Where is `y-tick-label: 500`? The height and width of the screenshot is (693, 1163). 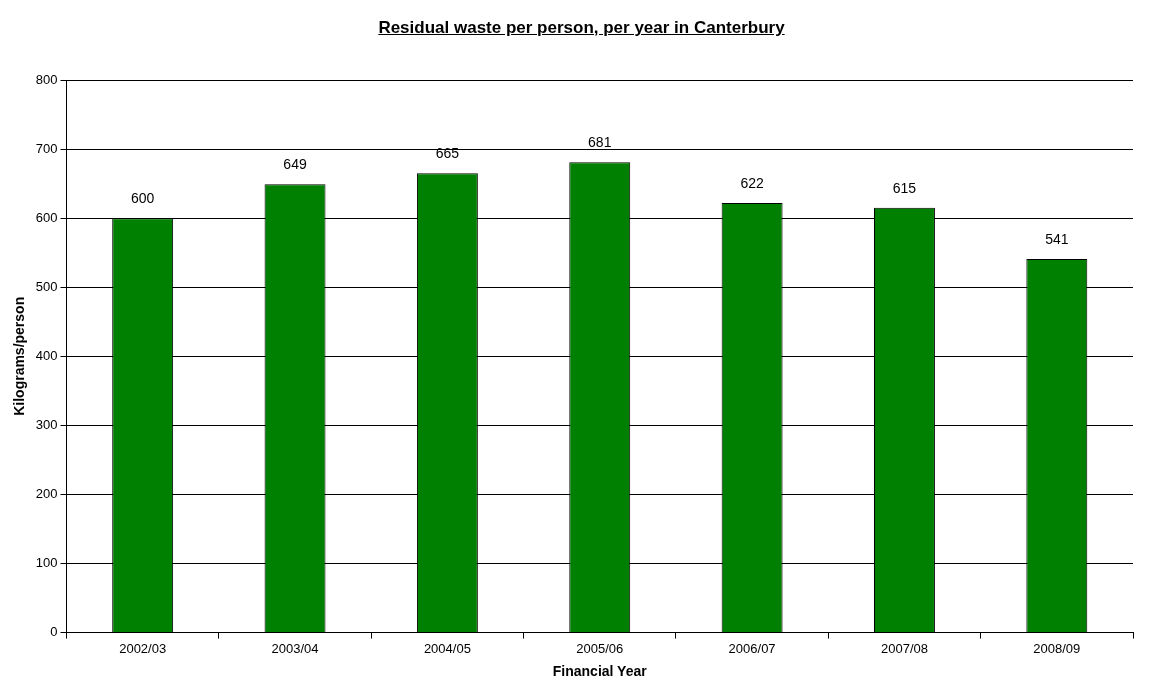 y-tick-label: 500 is located at coordinates (46, 286).